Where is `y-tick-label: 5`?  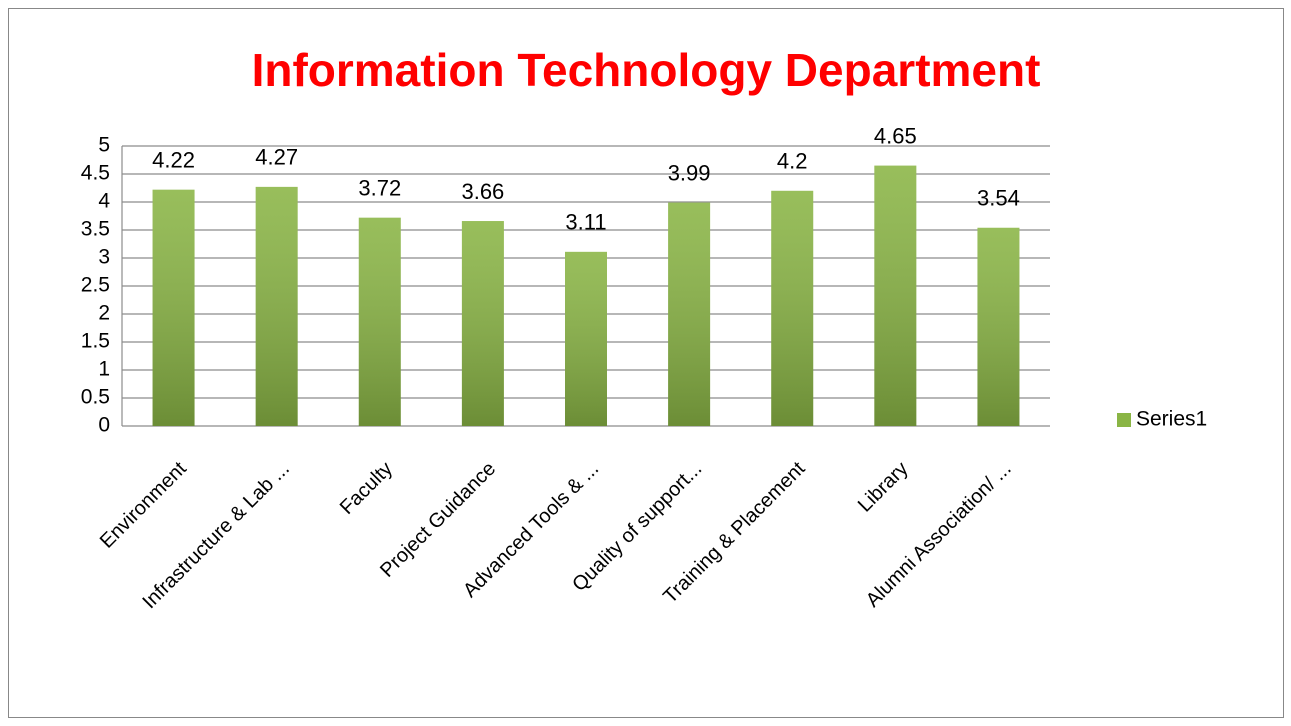
y-tick-label: 5 is located at coordinates (104, 145).